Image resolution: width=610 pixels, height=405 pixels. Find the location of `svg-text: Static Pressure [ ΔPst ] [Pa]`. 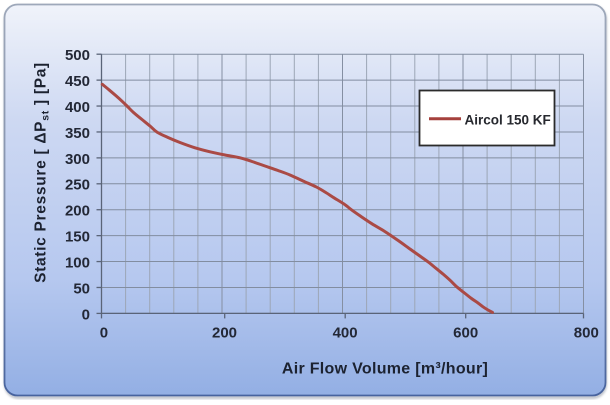

svg-text: Static Pressure [ ΔPst ] [Pa] is located at coordinates (42, 172).